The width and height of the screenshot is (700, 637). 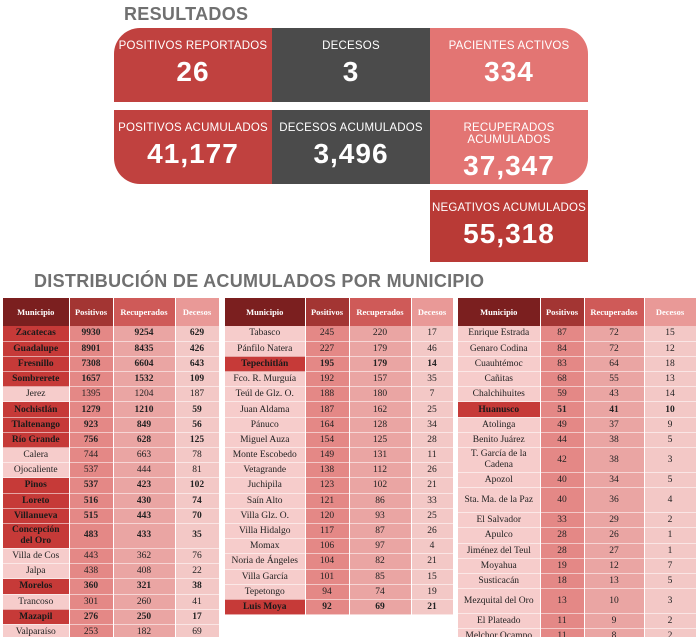 I want to click on positivos-cell: 8901, so click(x=91, y=349).